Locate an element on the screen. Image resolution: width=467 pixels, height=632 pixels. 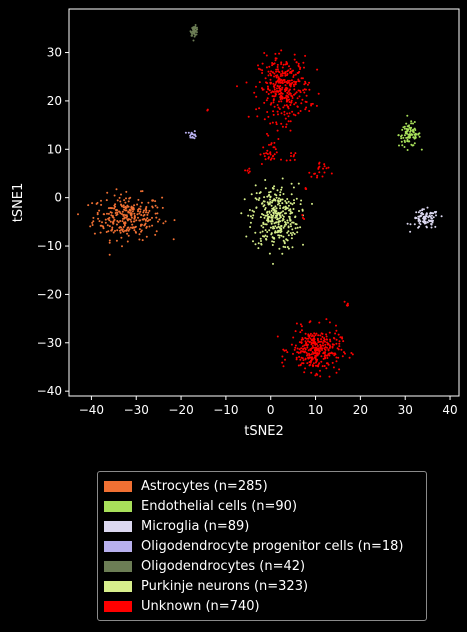
legend-item: Oligodendrocyte progenitor cells (n=18) is located at coordinates (262, 546).